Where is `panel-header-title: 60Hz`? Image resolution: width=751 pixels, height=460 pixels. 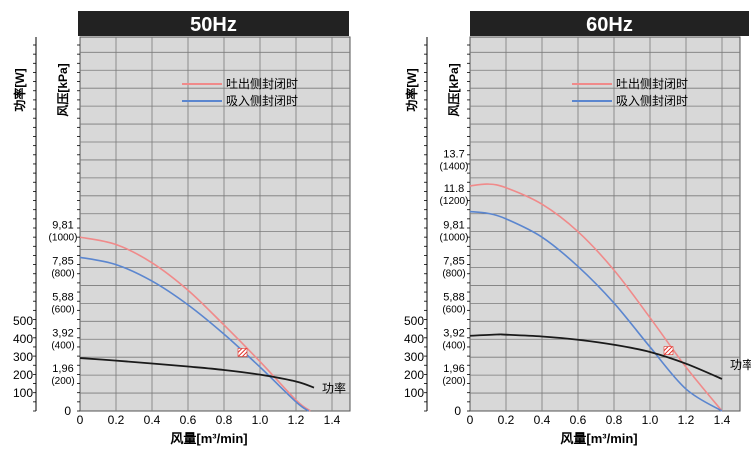
panel-header-title: 60Hz is located at coordinates (609, 25).